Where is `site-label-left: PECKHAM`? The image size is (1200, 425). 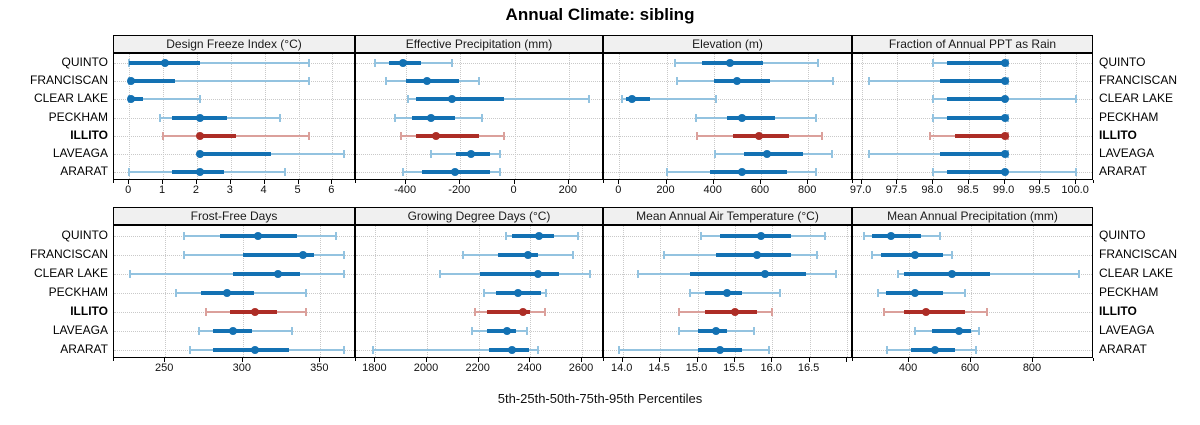 site-label-left: PECKHAM is located at coordinates (78, 116).